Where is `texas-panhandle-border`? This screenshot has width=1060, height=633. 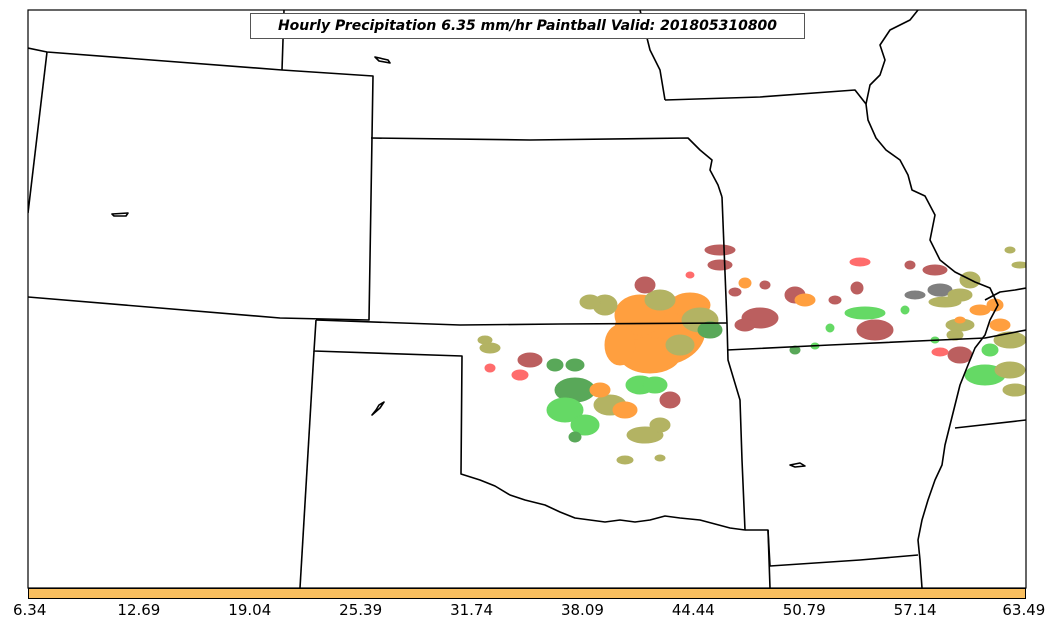
texas-panhandle-border is located at coordinates (307, 469).